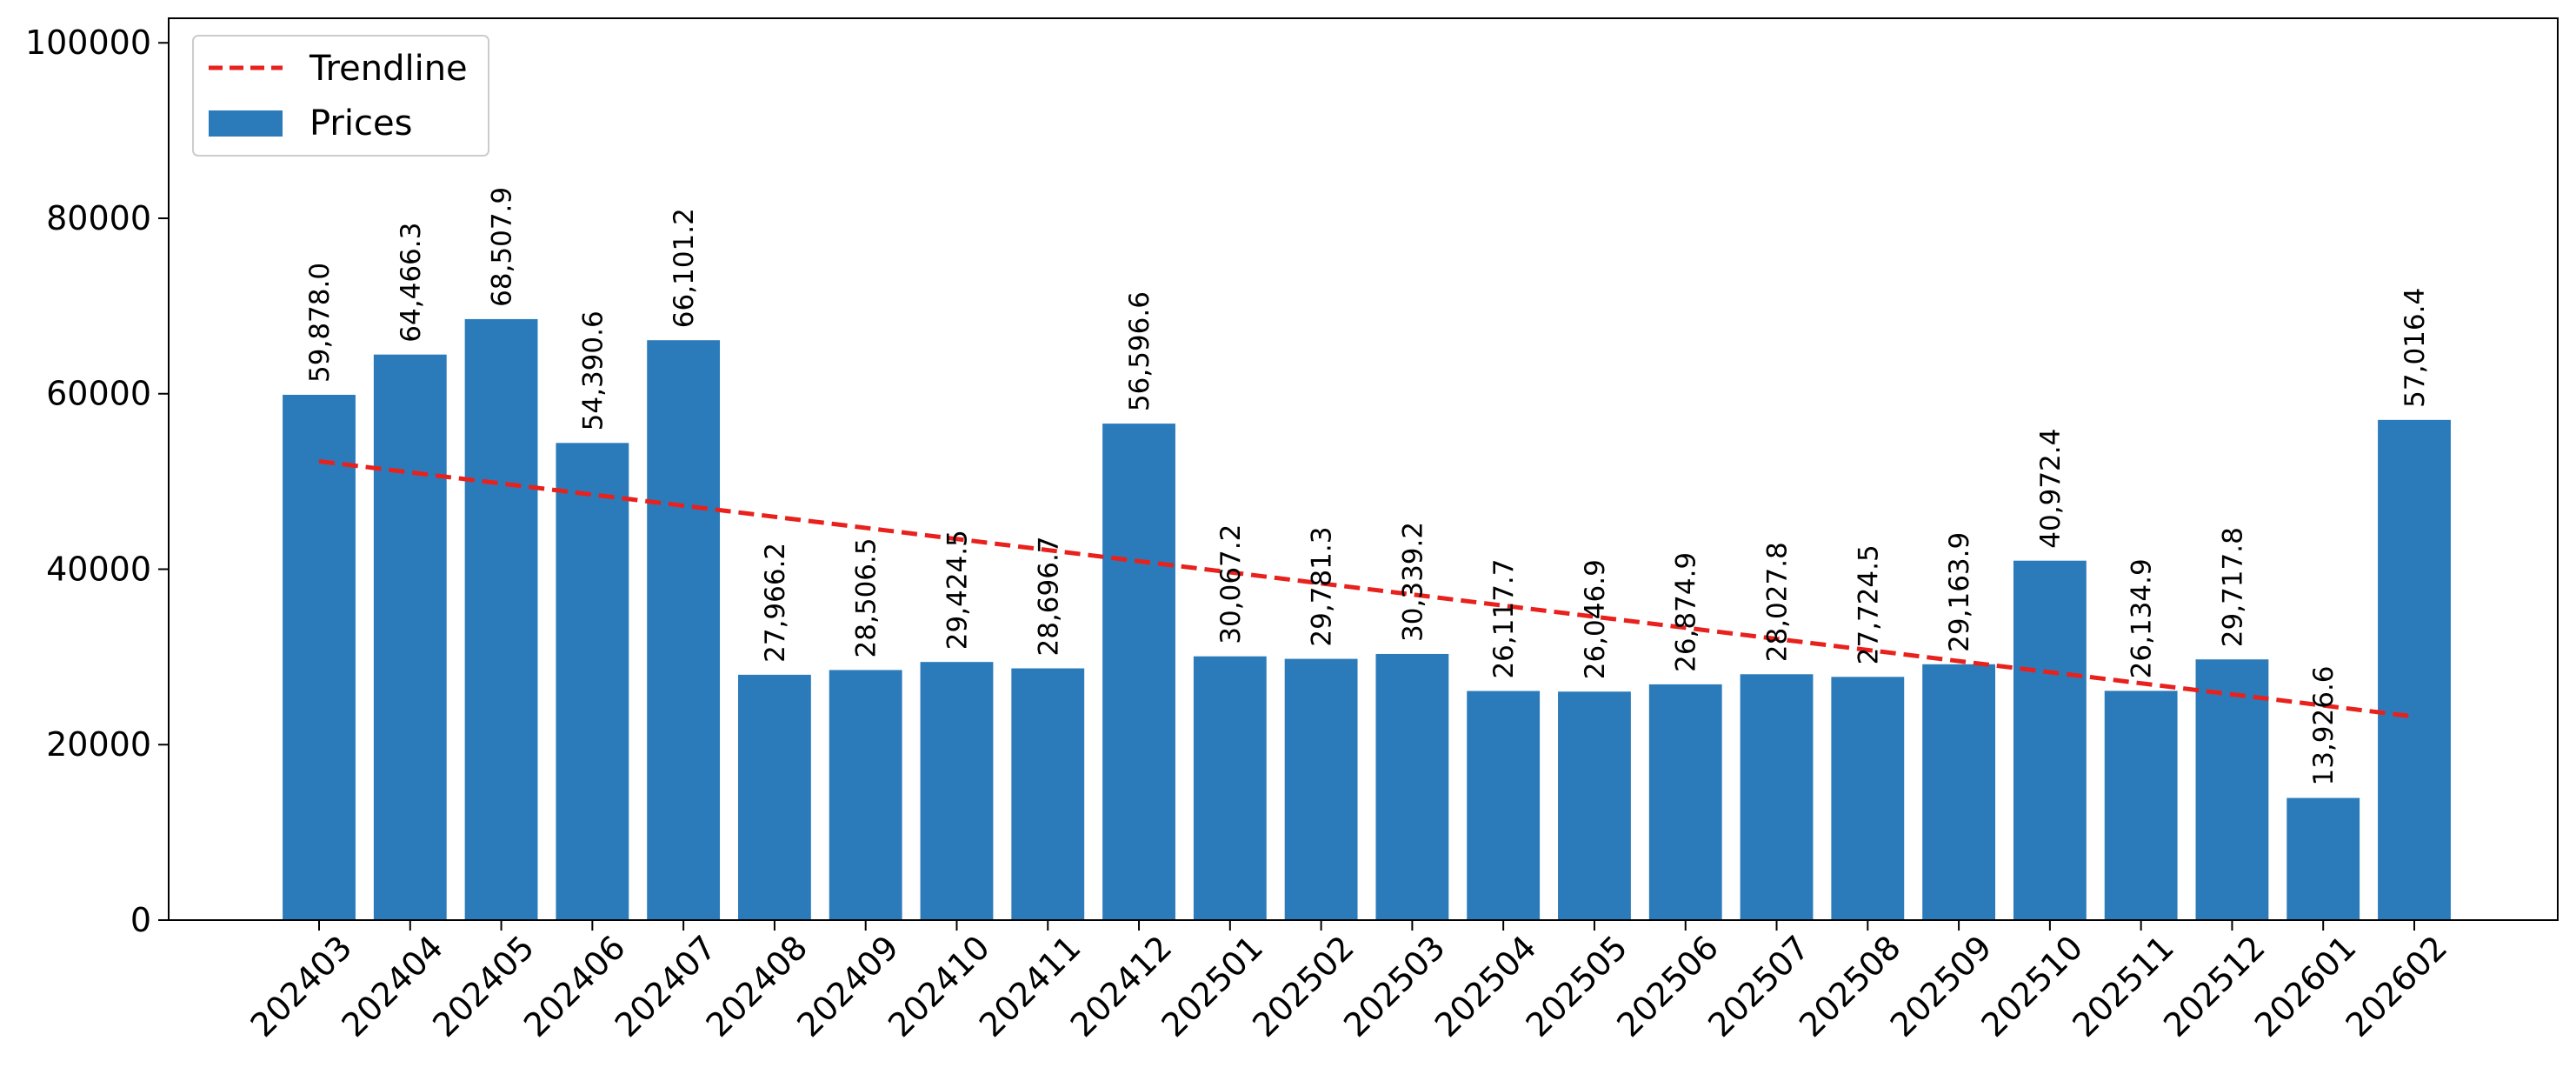 Image resolution: width=2576 pixels, height=1081 pixels. What do you see at coordinates (866, 597) in the screenshot?
I see `data-label-202409: 28,506.5` at bounding box center [866, 597].